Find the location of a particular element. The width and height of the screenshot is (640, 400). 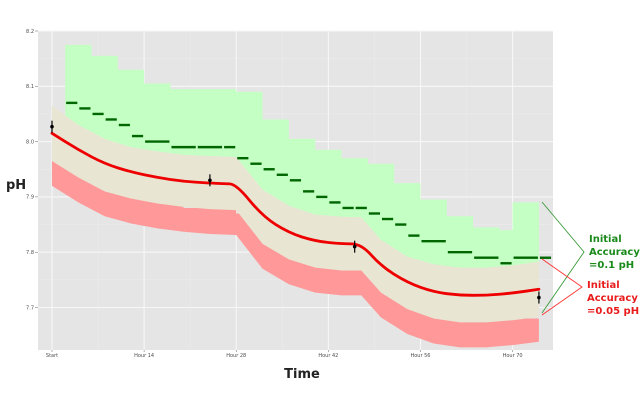

y-tick-label: 7.7 is located at coordinates (30, 308).